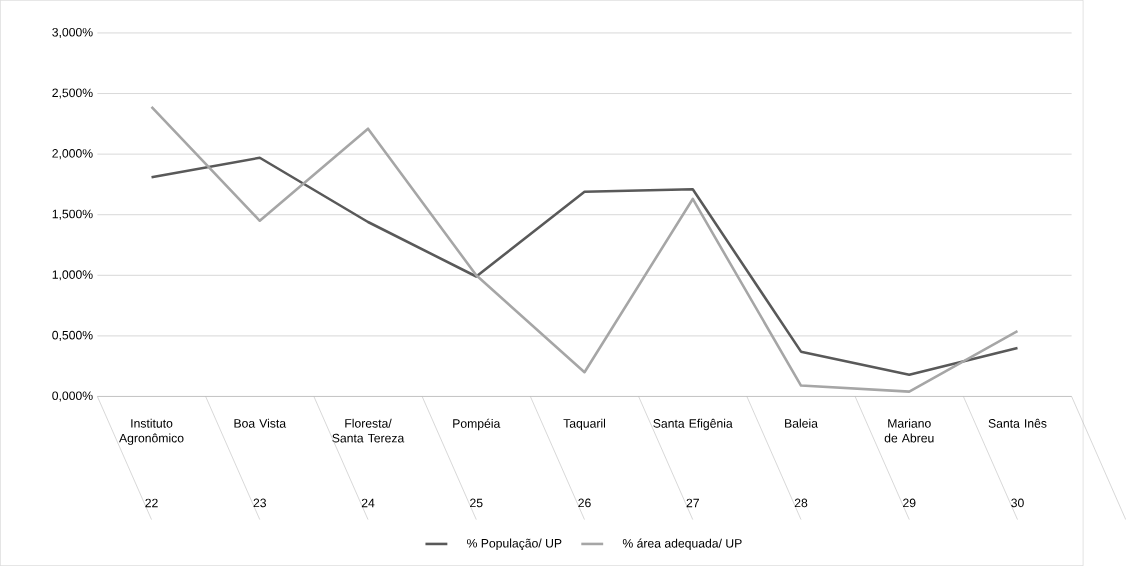  Describe the element at coordinates (72, 32) in the screenshot. I see `y-tick-label: 3,000%` at that location.